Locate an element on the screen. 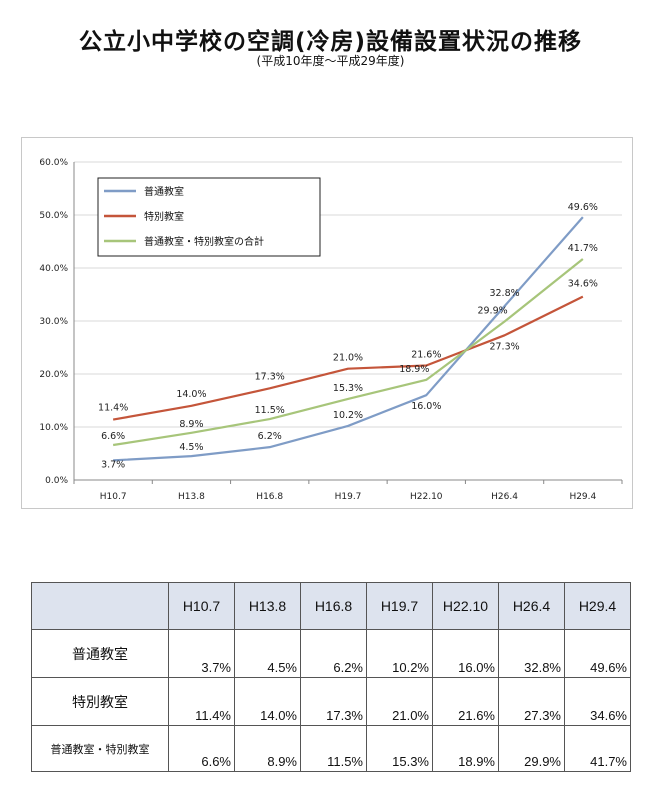 This screenshot has width=661, height=800. table-corner-cell is located at coordinates (100, 606).